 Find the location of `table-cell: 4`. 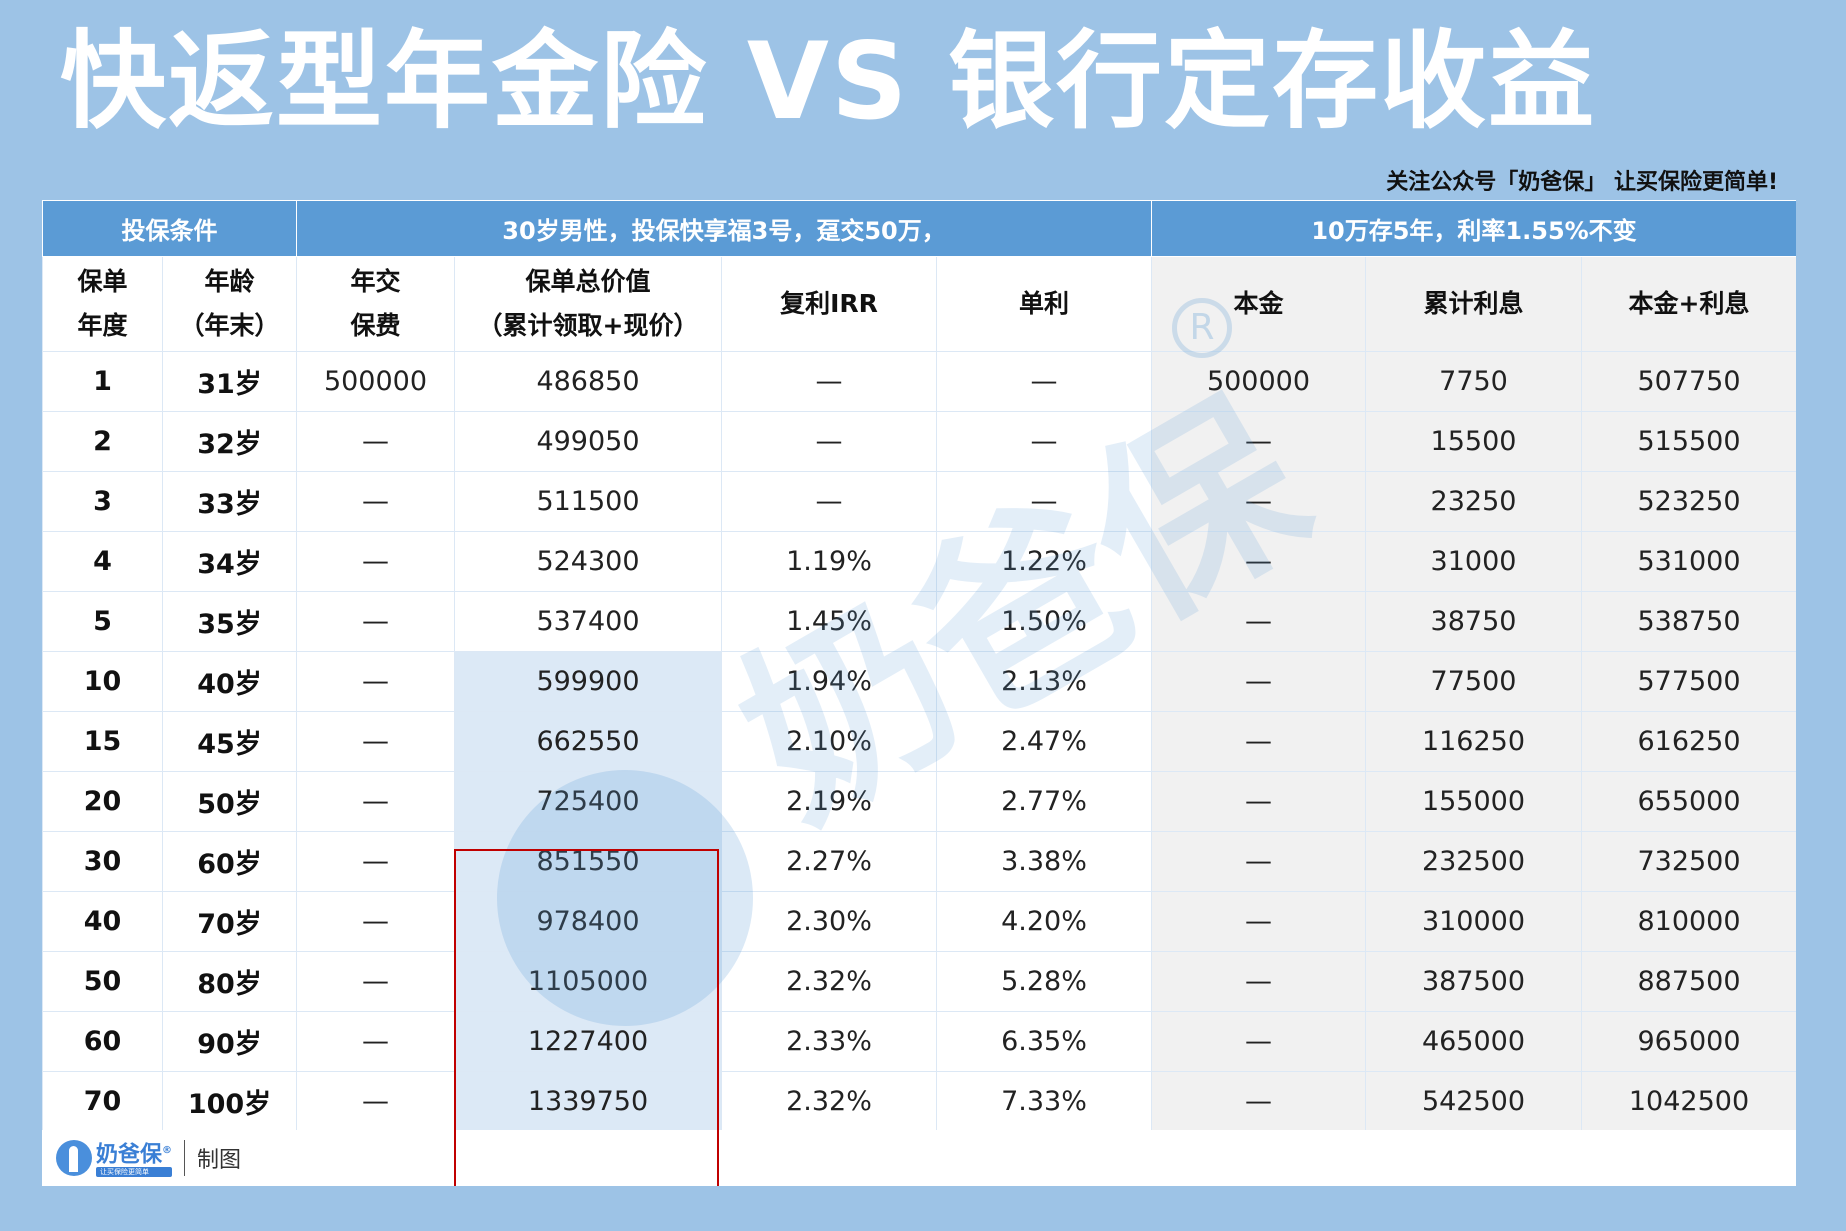

table-cell: 4 is located at coordinates (102, 561).